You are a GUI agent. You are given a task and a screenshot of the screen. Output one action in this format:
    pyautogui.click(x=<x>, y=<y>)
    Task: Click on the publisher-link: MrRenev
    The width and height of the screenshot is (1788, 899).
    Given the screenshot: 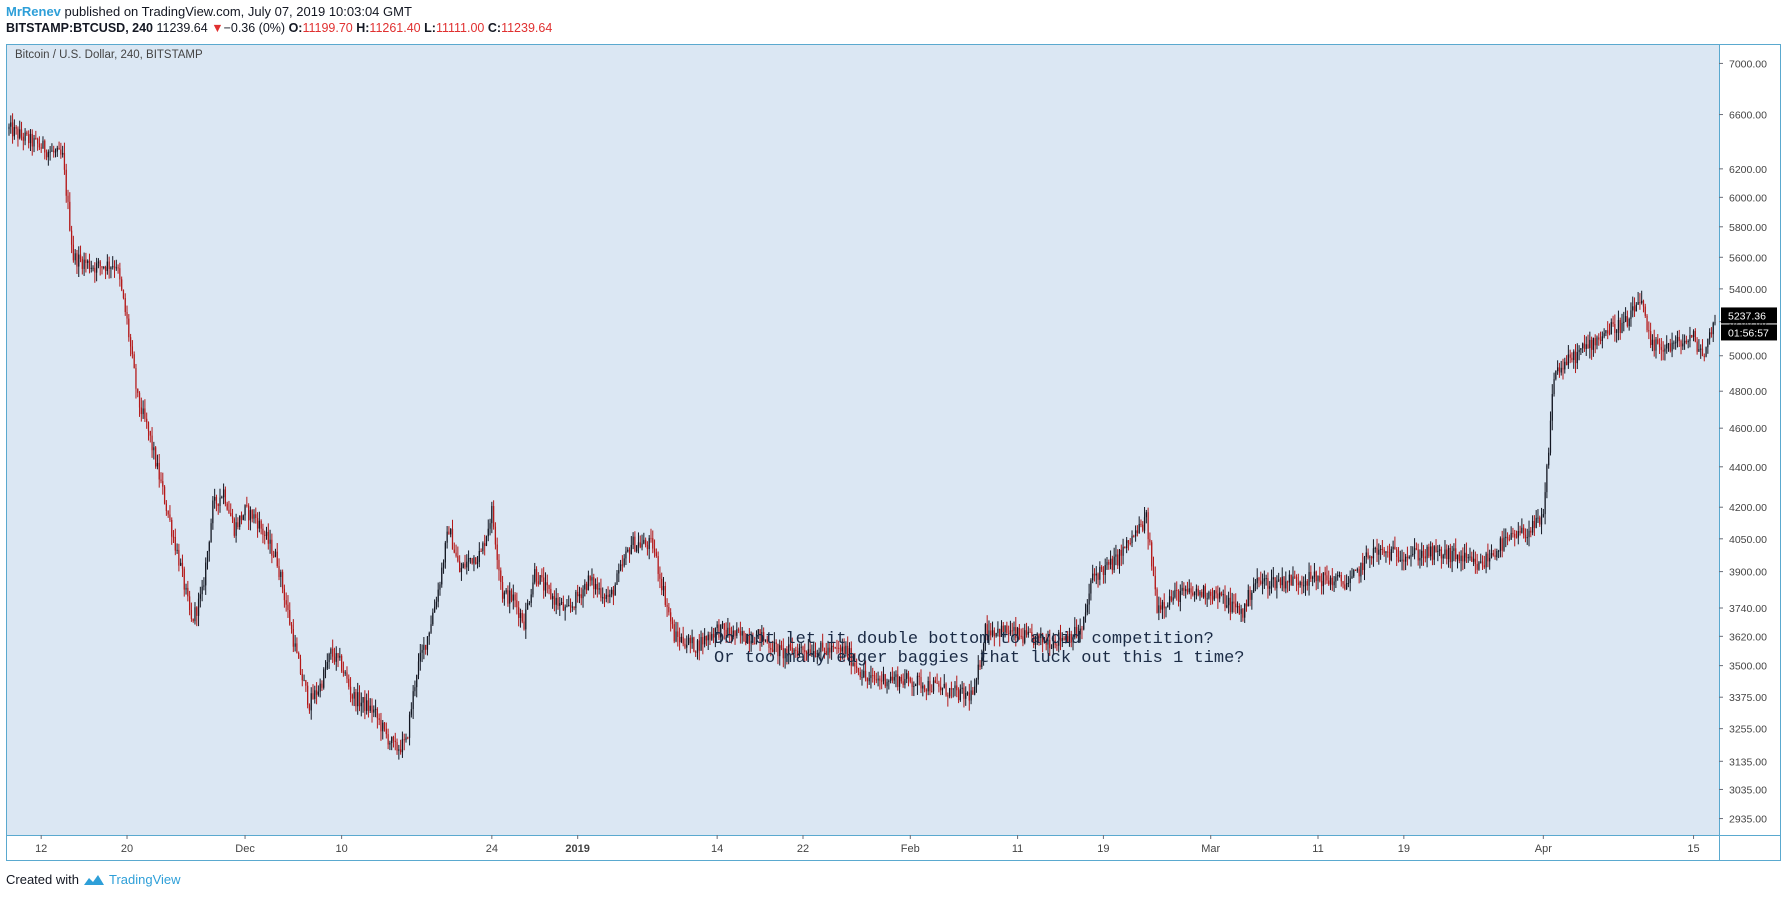 What is the action you would take?
    pyautogui.click(x=33, y=11)
    